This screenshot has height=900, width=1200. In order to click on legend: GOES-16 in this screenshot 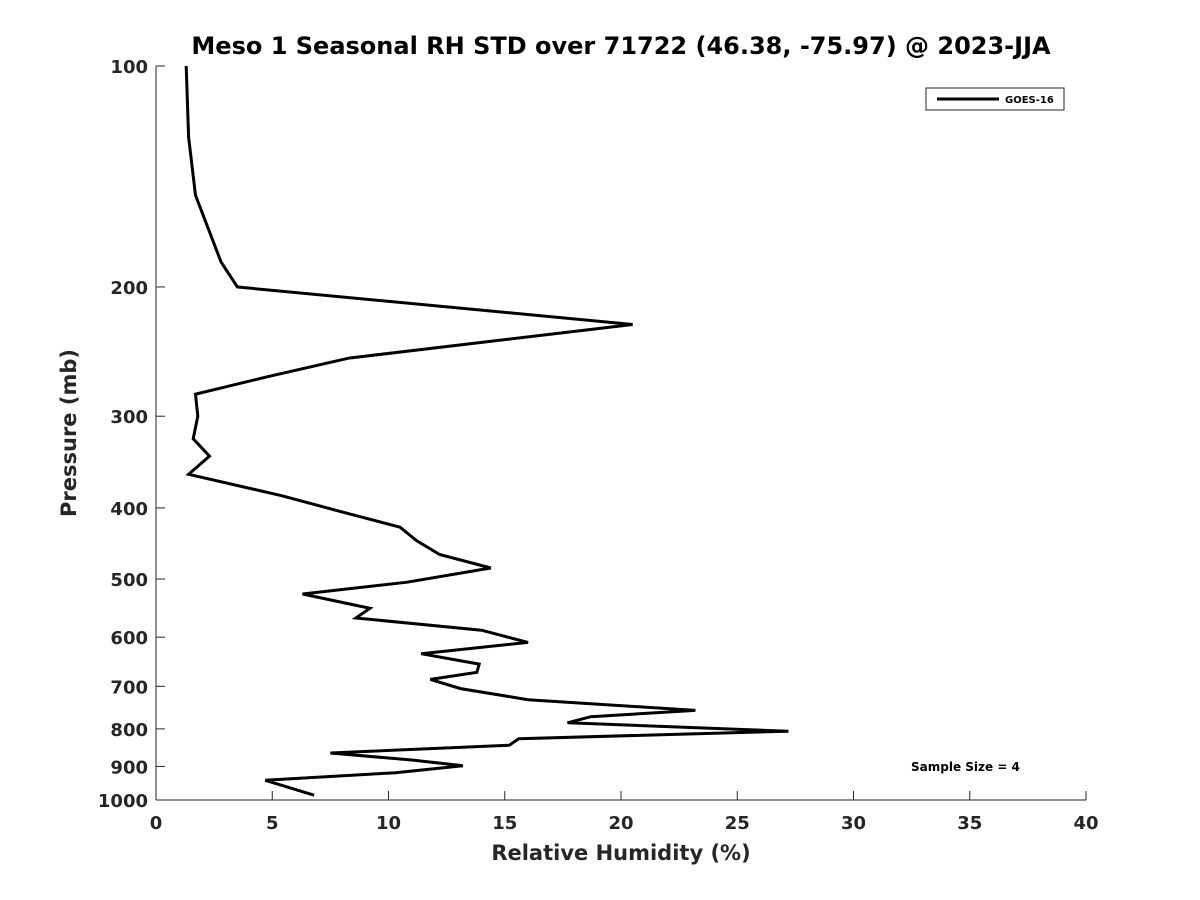, I will do `click(995, 99)`.